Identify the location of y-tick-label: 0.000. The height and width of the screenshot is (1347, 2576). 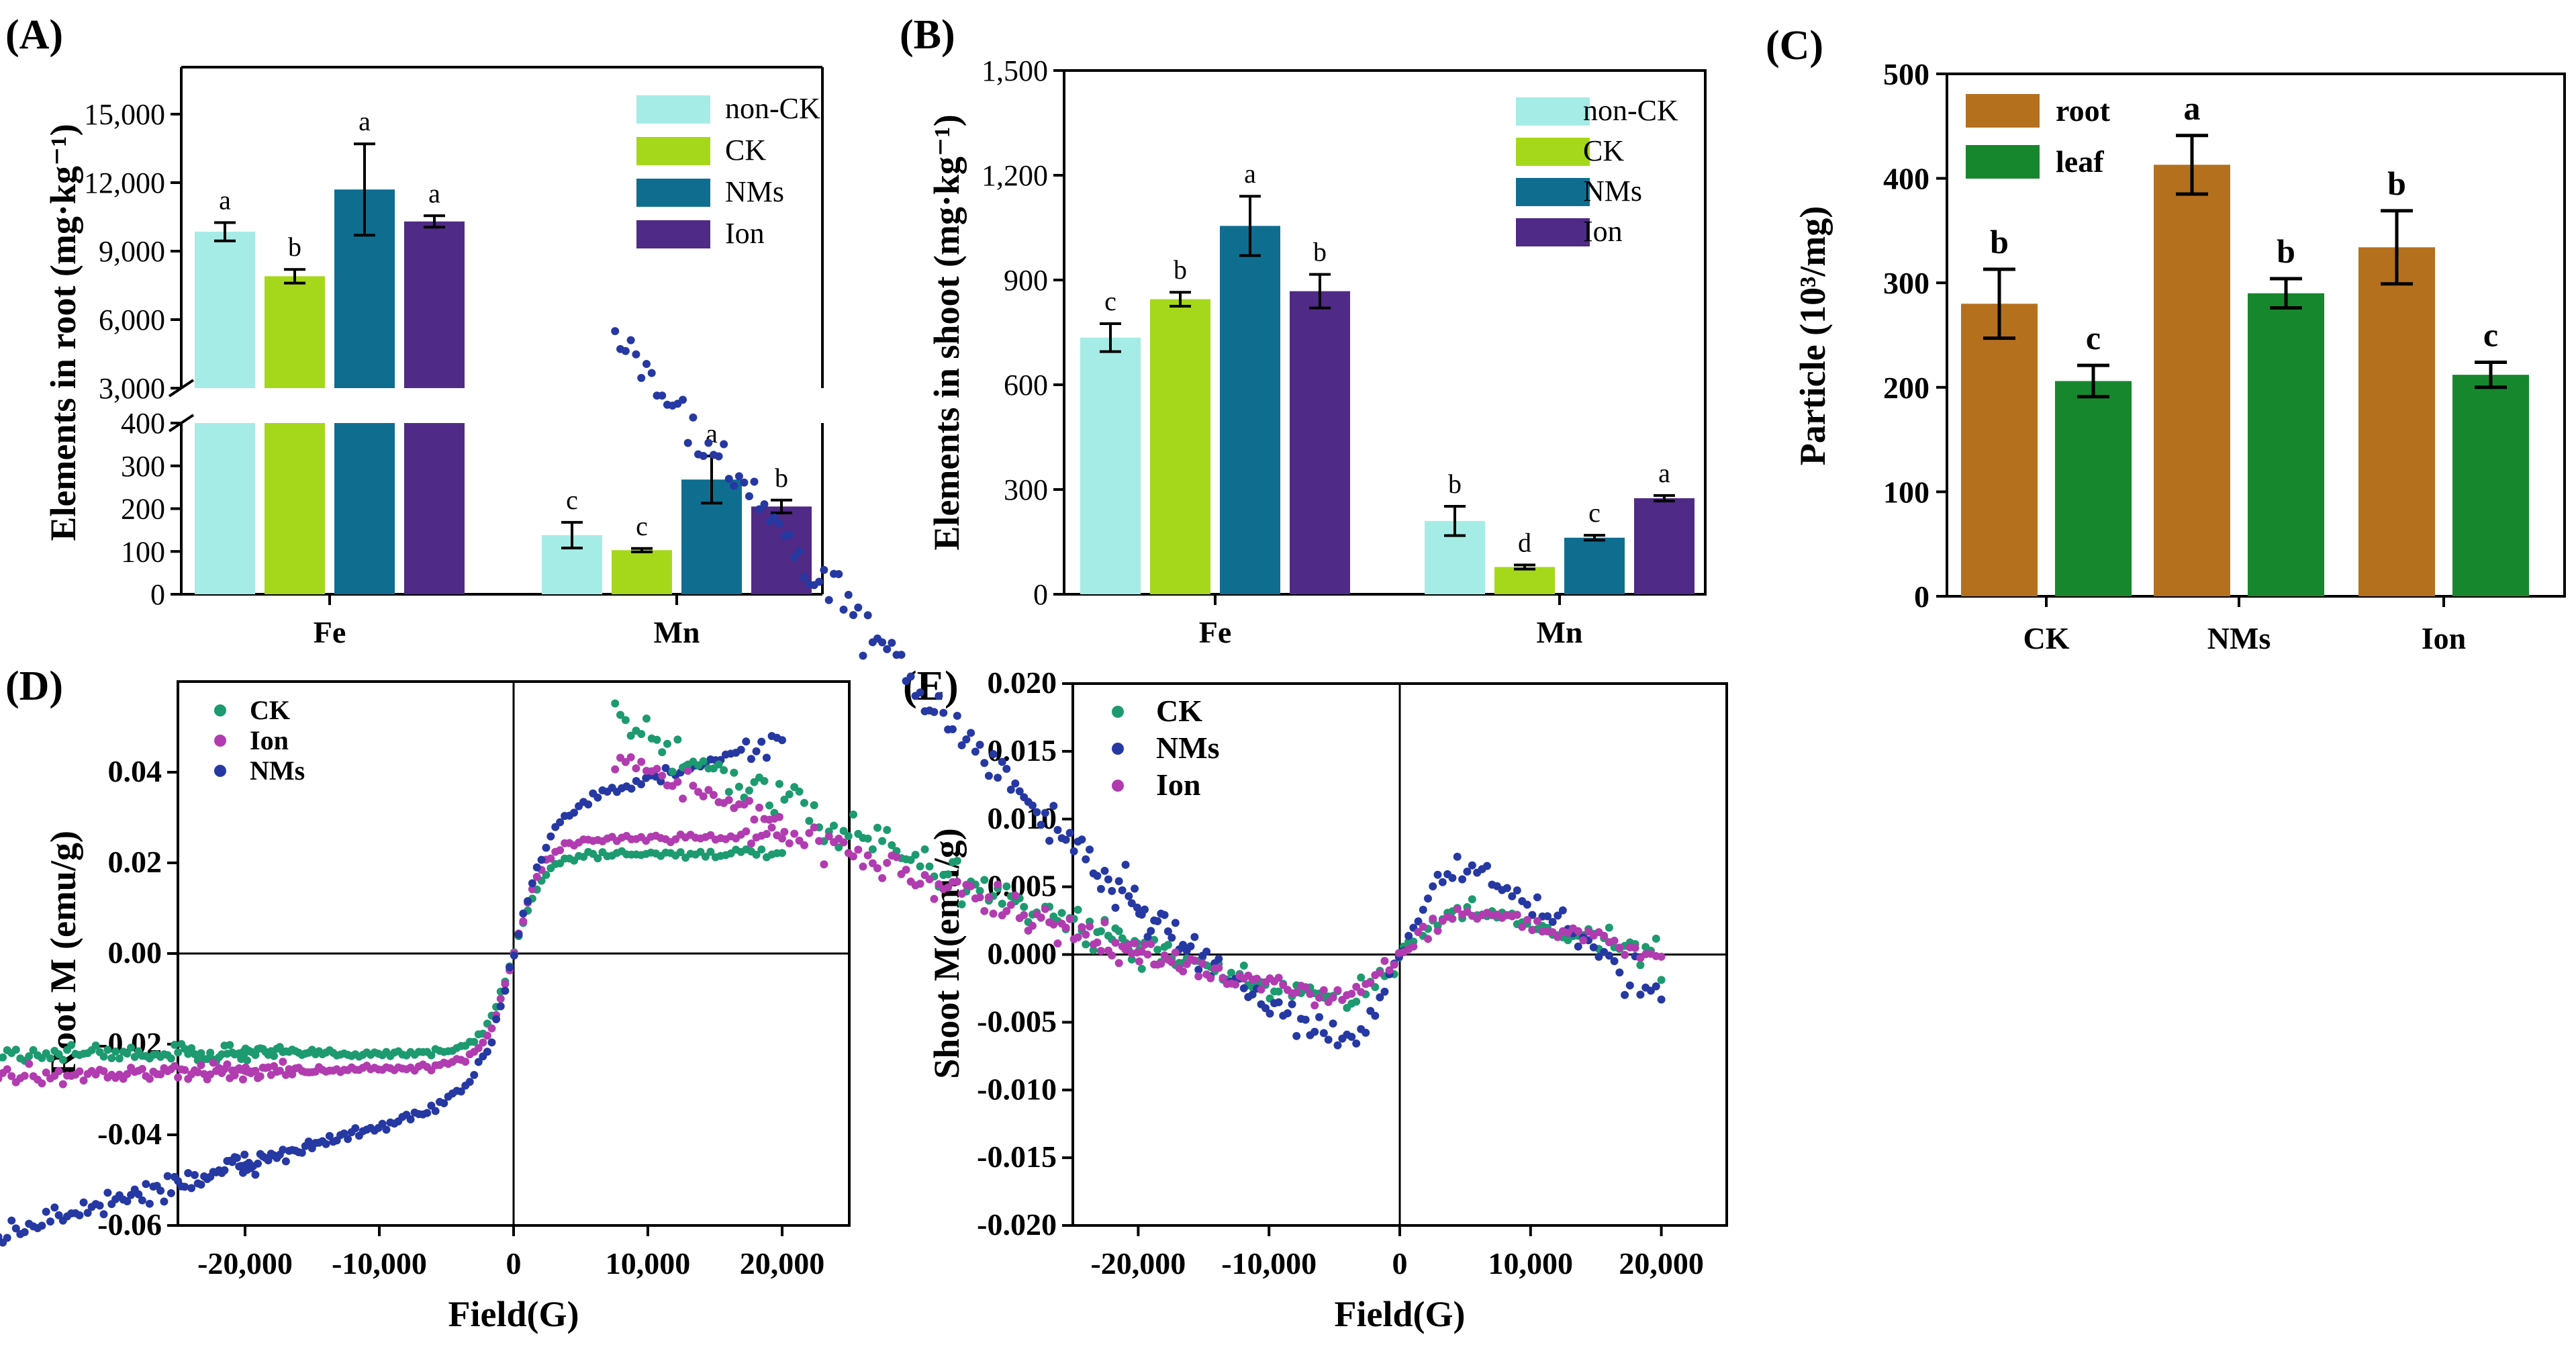
(1022, 954).